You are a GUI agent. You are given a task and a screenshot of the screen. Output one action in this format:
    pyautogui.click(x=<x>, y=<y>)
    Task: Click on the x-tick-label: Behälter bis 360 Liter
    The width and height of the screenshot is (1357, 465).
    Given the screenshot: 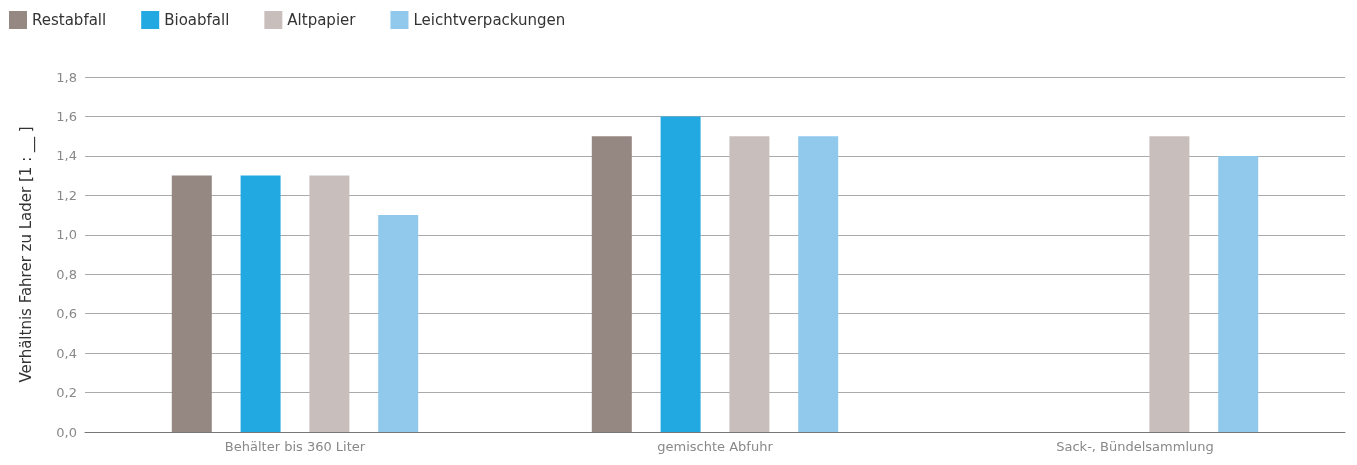 What is the action you would take?
    pyautogui.click(x=295, y=446)
    